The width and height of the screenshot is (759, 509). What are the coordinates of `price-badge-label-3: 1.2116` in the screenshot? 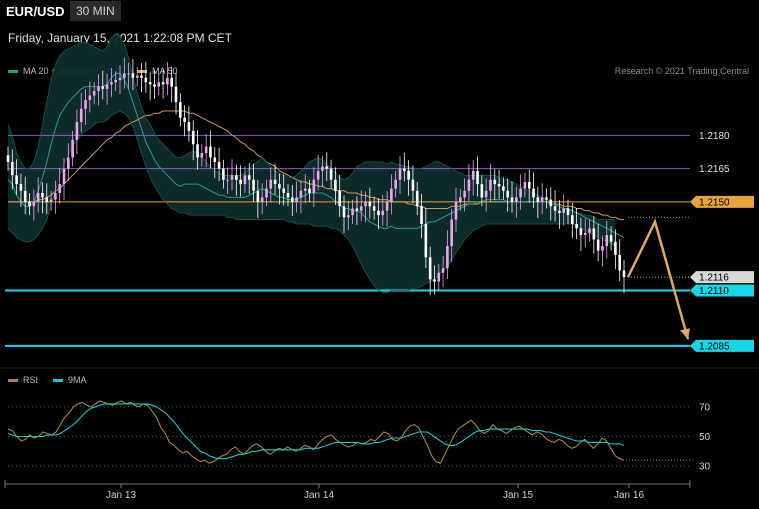 It's located at (714, 278).